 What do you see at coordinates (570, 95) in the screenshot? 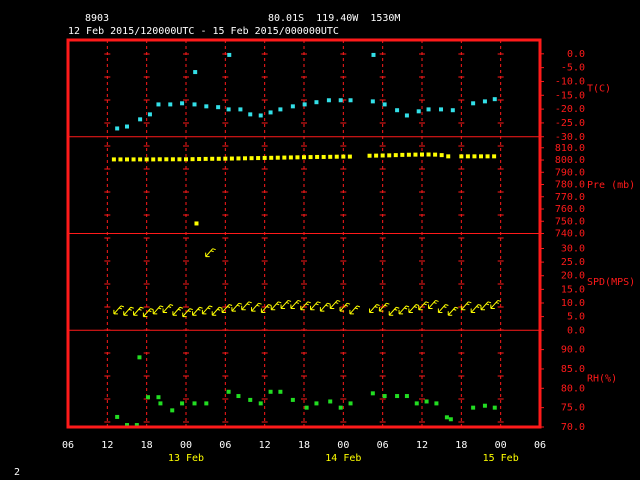
I see `y-tick-label: -15.0` at bounding box center [570, 95].